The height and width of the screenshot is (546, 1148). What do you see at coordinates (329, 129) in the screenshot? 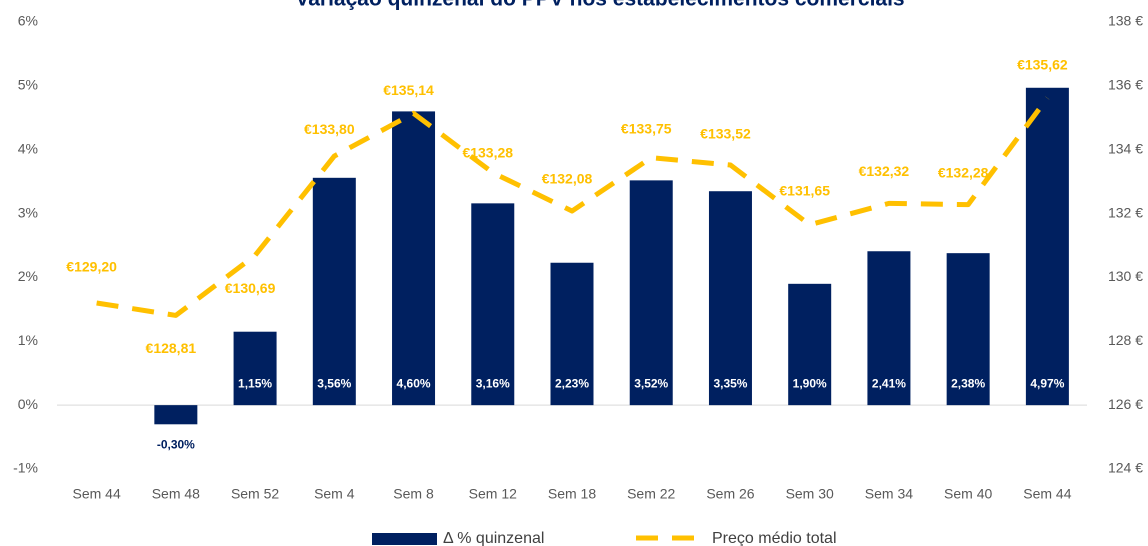
I see `line-value-label: €133,80` at bounding box center [329, 129].